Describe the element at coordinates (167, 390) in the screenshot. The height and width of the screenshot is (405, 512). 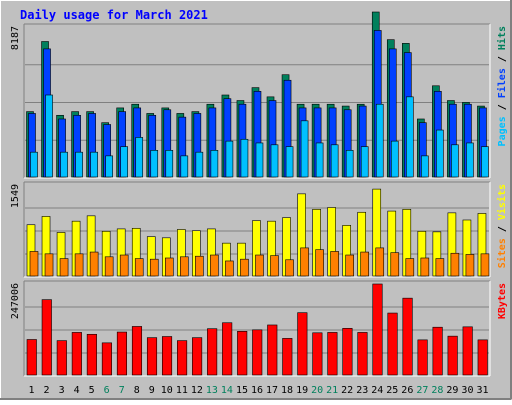
I see `day-label-10: 10` at that location.